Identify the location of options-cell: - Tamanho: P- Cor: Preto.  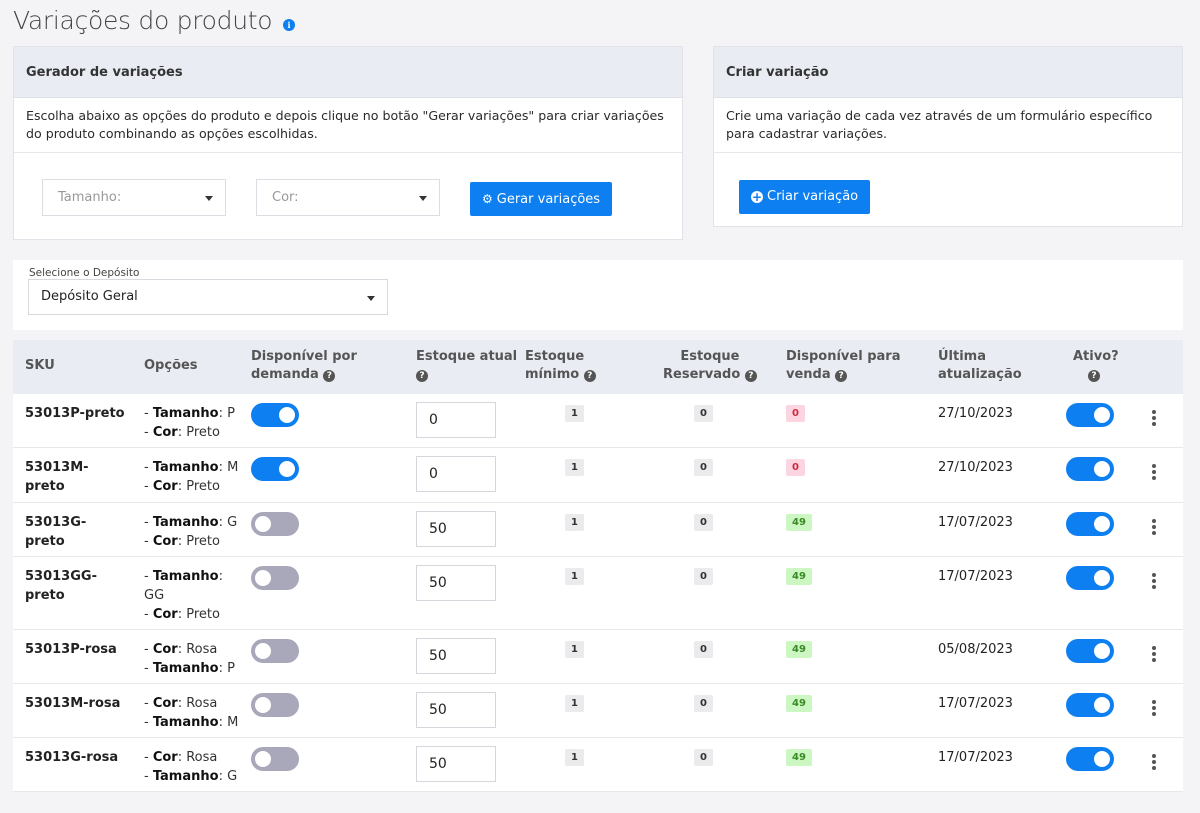
(189, 423).